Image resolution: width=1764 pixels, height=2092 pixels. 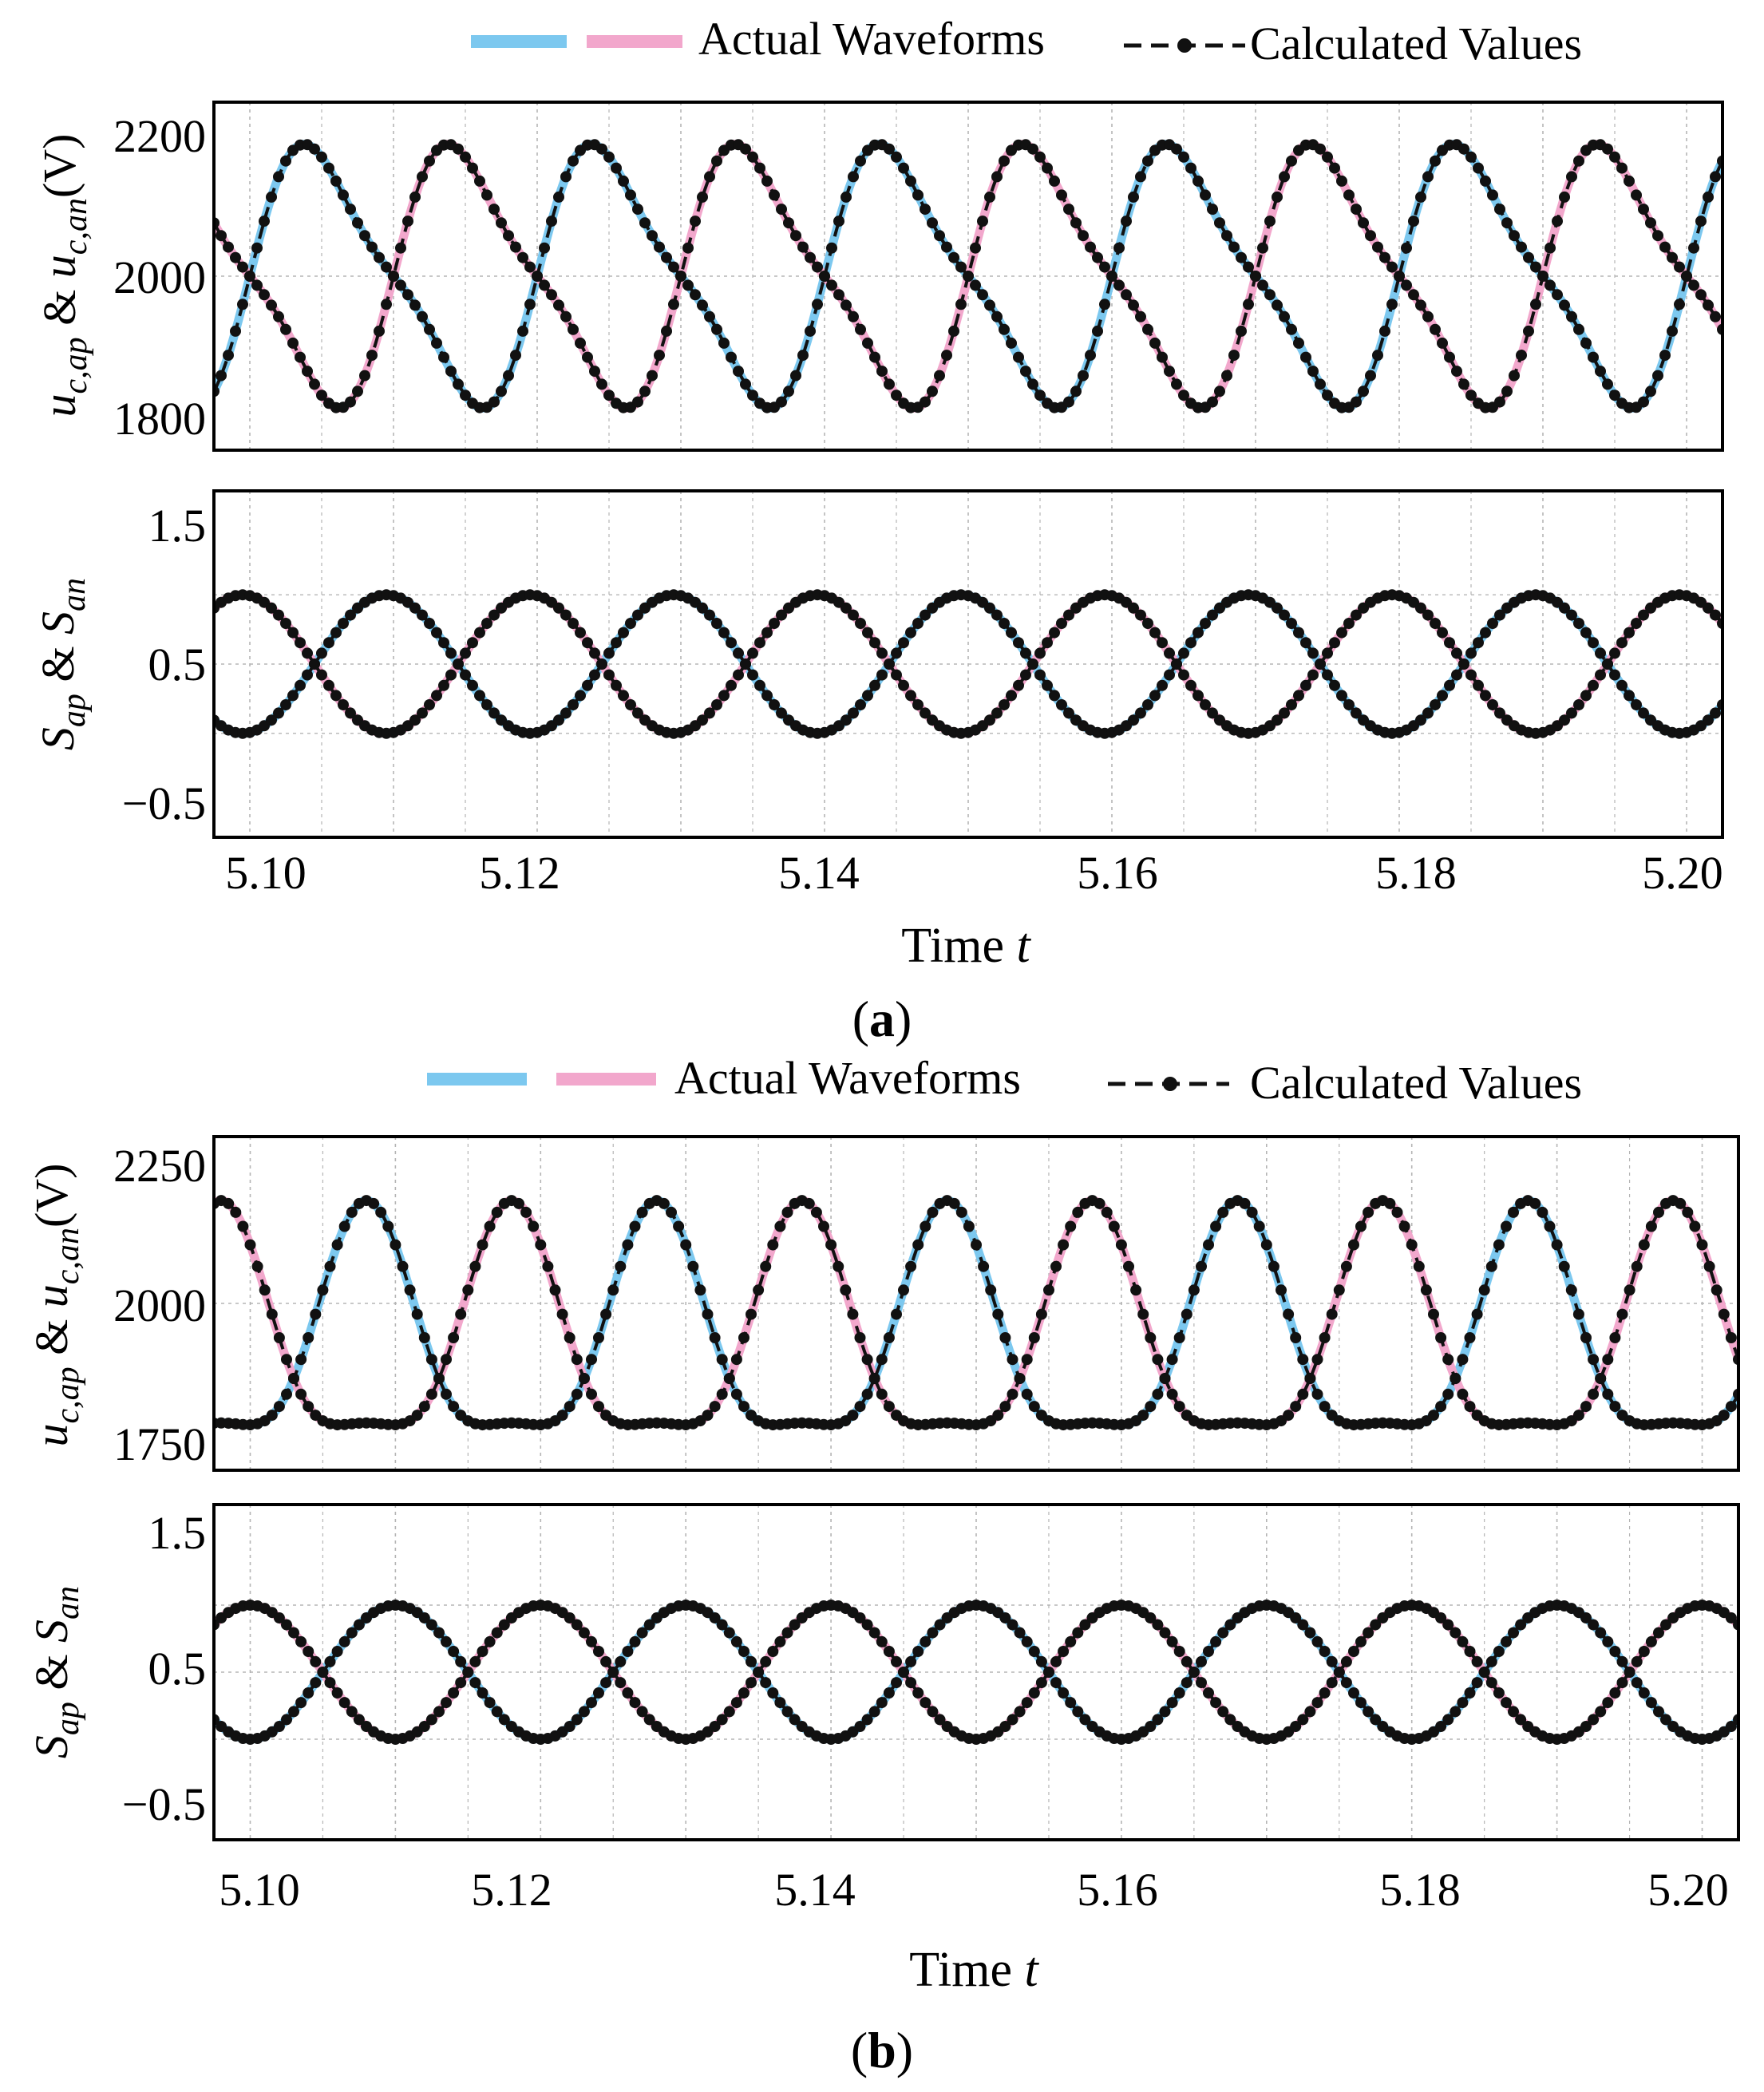 I want to click on x-tick-a-516: 5.16, so click(x=1117, y=873).